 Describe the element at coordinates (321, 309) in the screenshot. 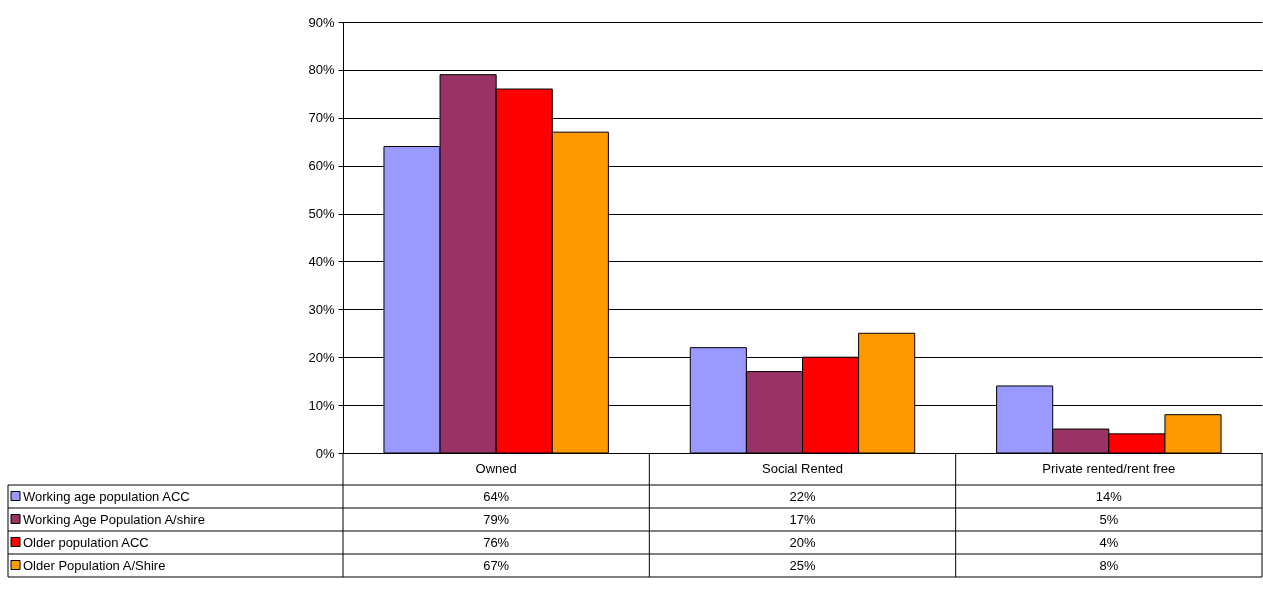

I see `y-tick-label: 30%` at that location.